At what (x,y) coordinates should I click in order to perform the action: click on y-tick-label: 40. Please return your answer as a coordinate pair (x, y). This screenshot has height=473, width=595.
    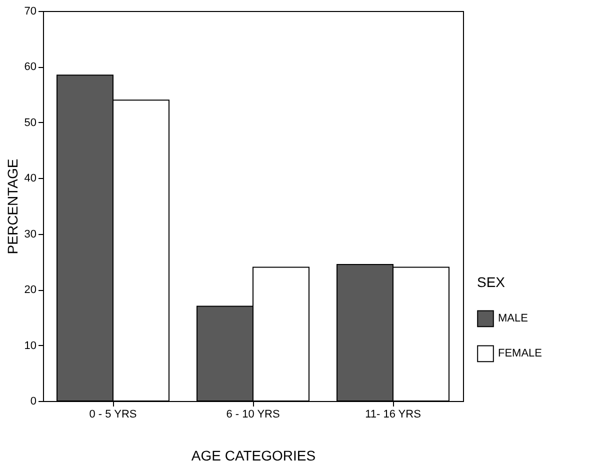
    Looking at the image, I should click on (30, 178).